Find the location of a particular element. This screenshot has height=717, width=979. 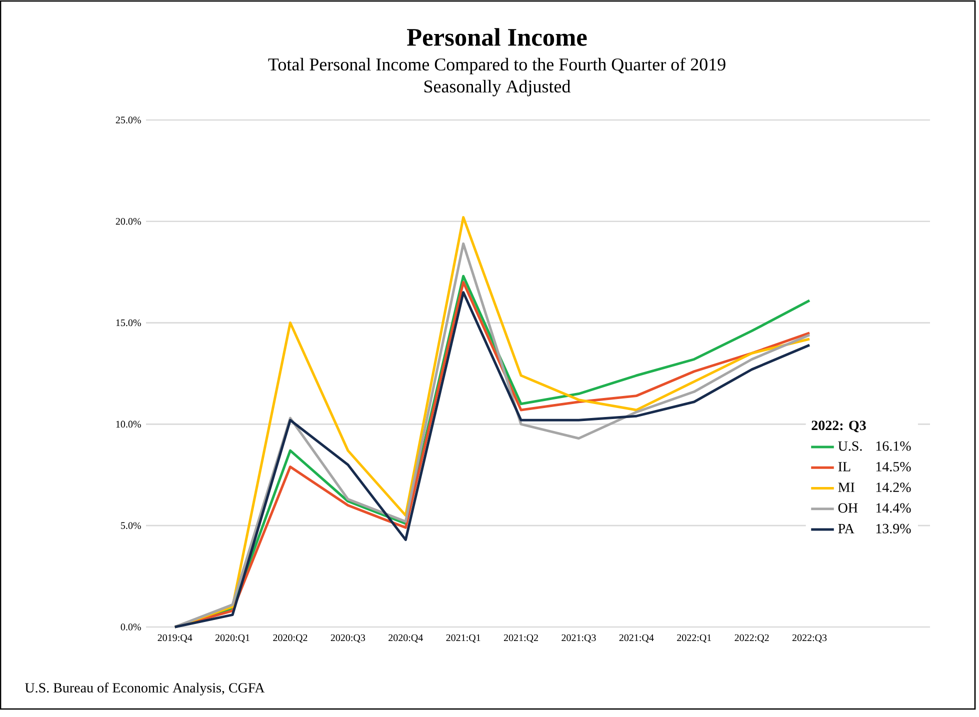

y-tick-label: 0.0% is located at coordinates (130, 627).